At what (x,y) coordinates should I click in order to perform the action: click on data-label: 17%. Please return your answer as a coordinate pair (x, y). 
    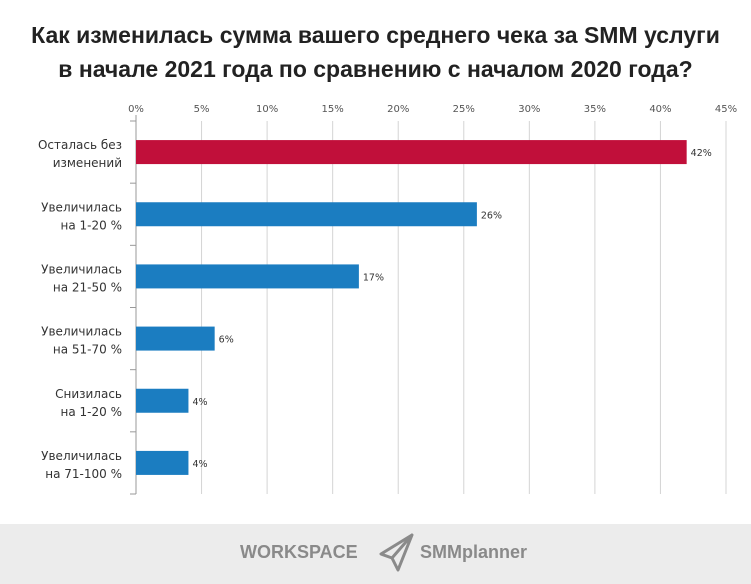
    Looking at the image, I should click on (373, 277).